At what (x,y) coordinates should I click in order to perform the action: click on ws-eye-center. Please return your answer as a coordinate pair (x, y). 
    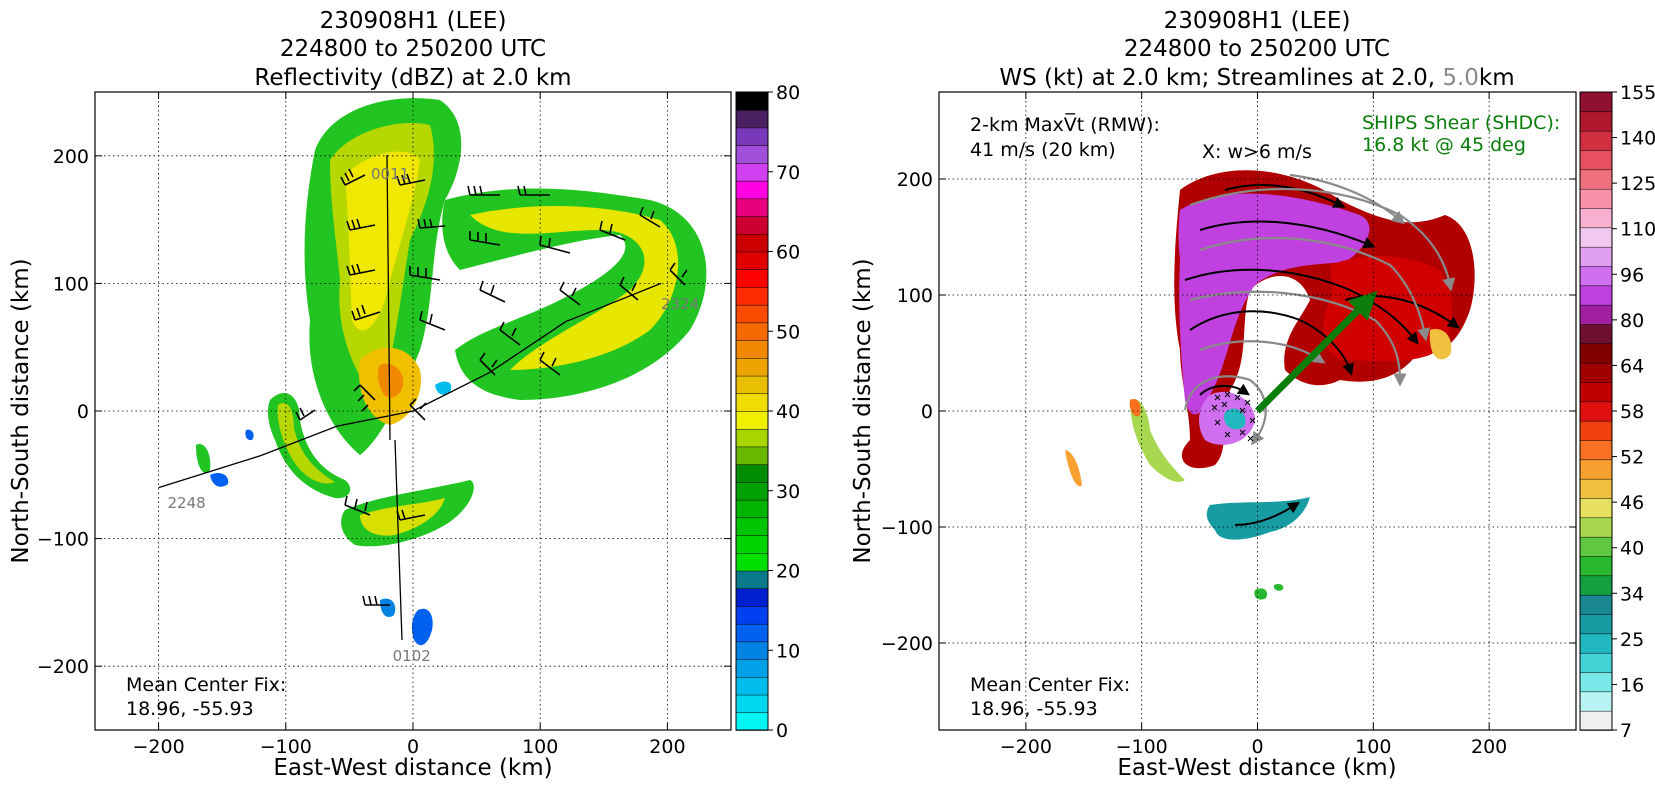
    Looking at the image, I should click on (1235, 419).